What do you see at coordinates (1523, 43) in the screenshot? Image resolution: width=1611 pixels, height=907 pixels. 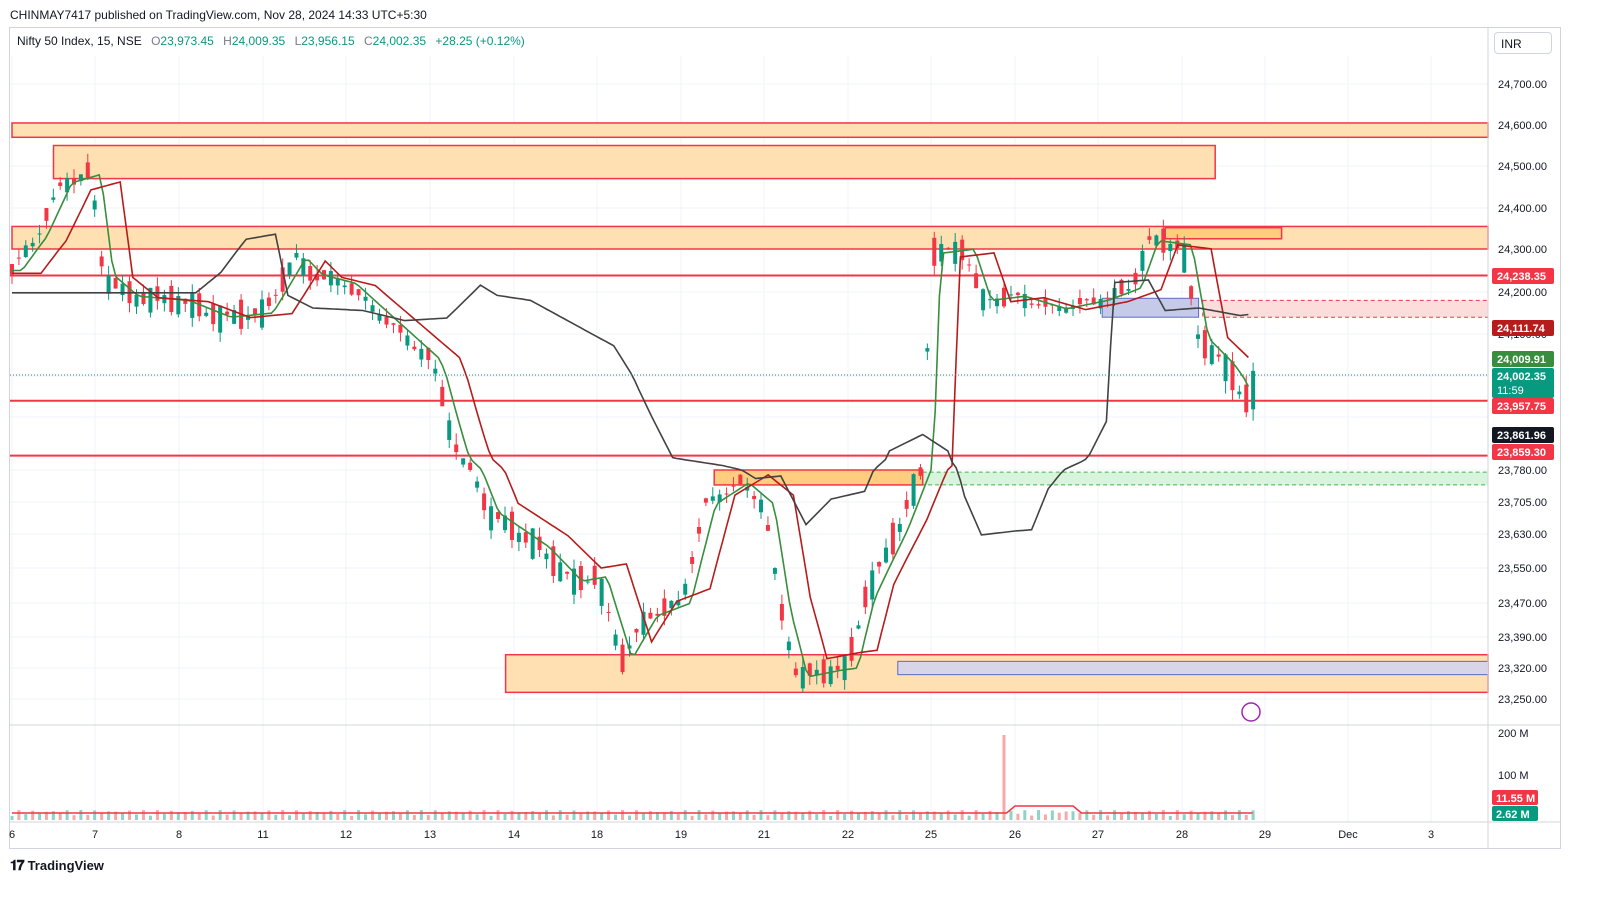 I see `currency-selector: INR` at bounding box center [1523, 43].